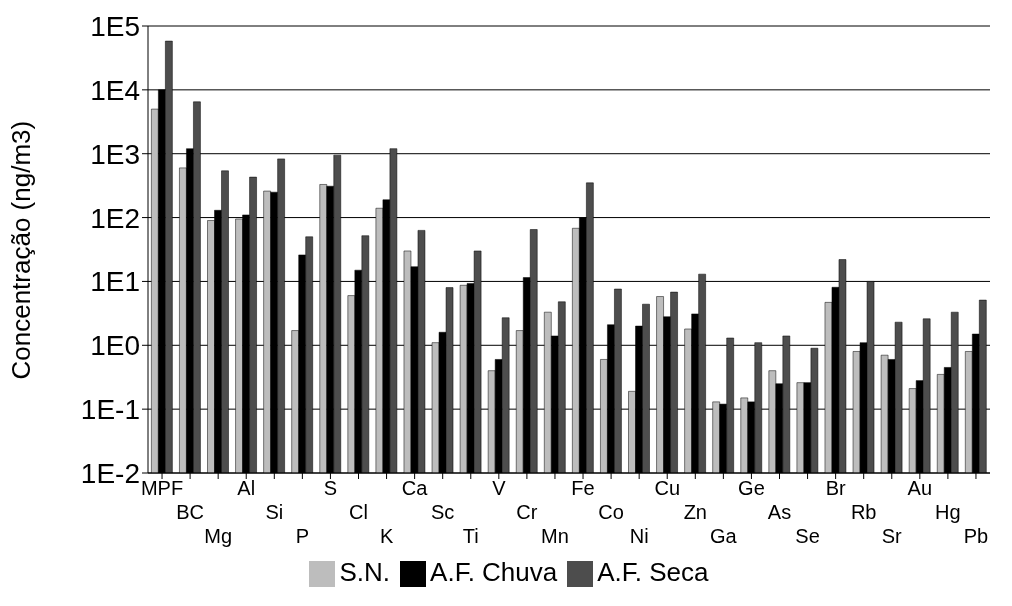  Describe the element at coordinates (494, 572) in the screenshot. I see `legend-label: A.F. Chuva` at that location.